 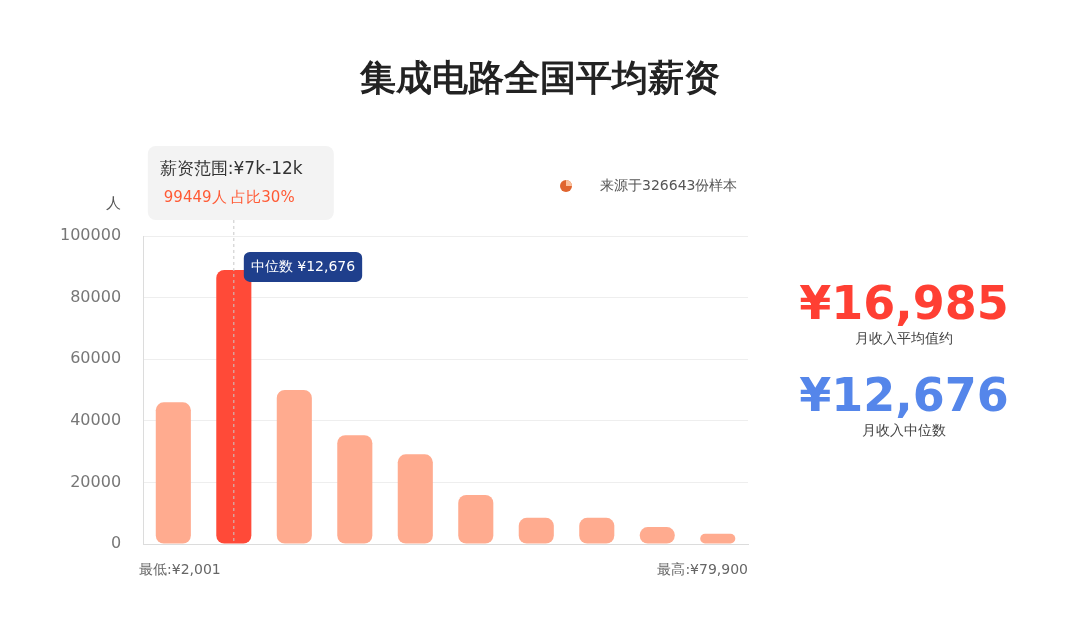 What do you see at coordinates (96, 419) in the screenshot?
I see `y-tick-label: 40000` at bounding box center [96, 419].